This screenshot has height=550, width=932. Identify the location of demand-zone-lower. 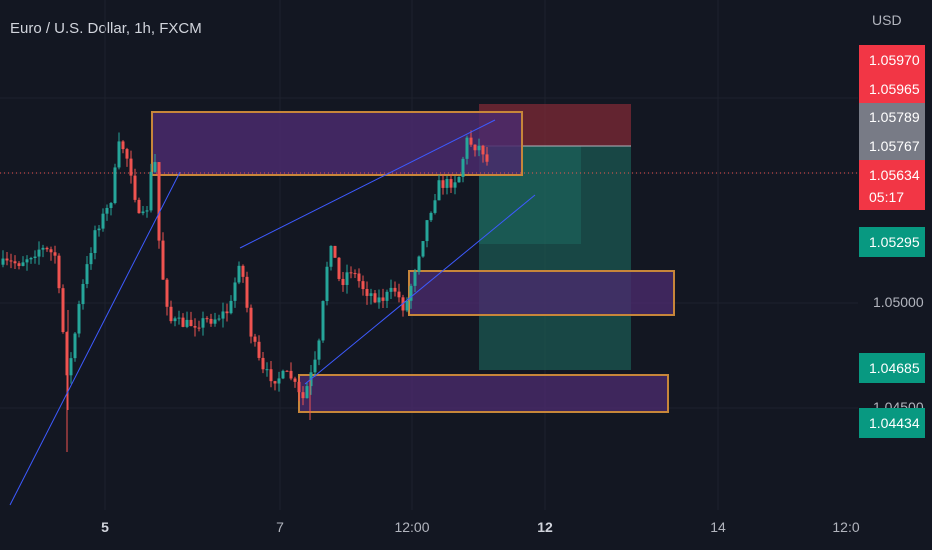
(483, 393).